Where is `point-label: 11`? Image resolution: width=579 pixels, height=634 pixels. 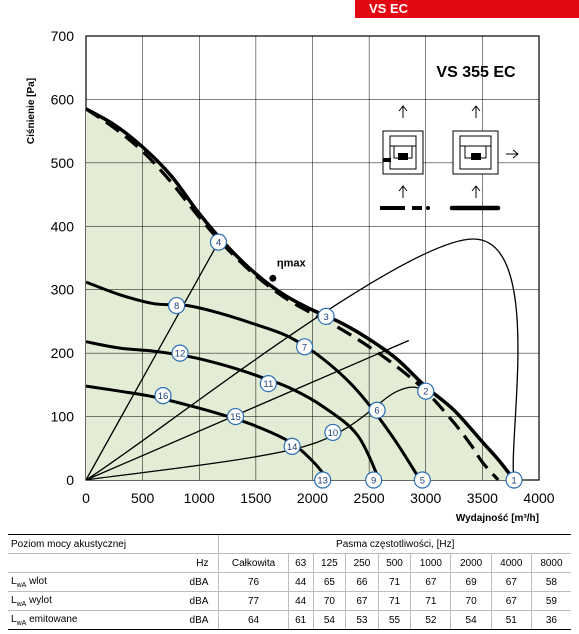
point-label: 11 is located at coordinates (268, 384).